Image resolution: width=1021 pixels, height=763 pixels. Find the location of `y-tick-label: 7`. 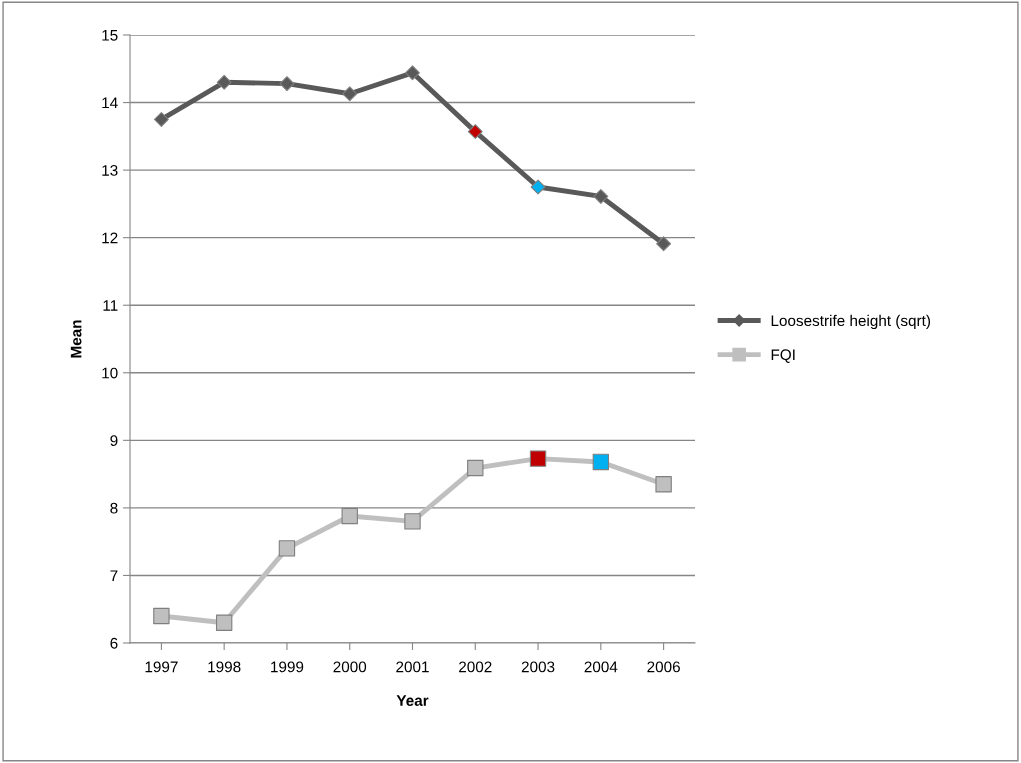

y-tick-label: 7 is located at coordinates (114, 575).